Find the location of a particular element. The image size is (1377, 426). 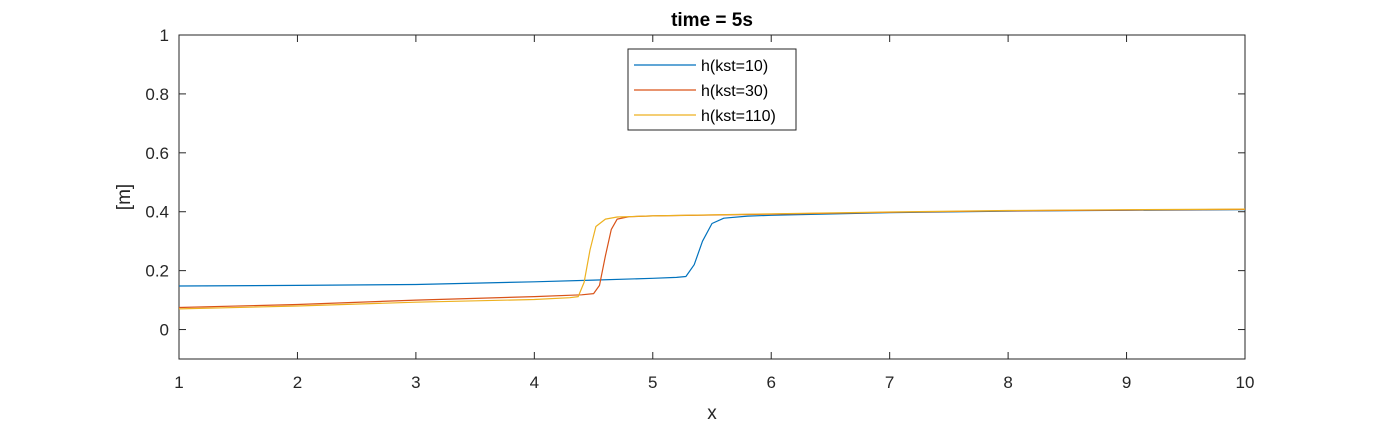

chart-title: time = 5s is located at coordinates (712, 20).